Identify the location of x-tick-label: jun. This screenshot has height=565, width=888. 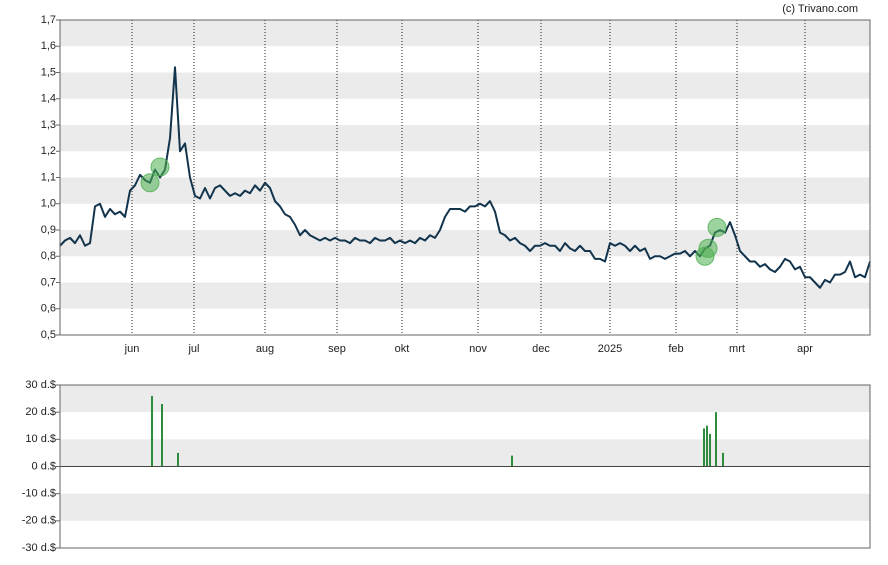
(132, 349).